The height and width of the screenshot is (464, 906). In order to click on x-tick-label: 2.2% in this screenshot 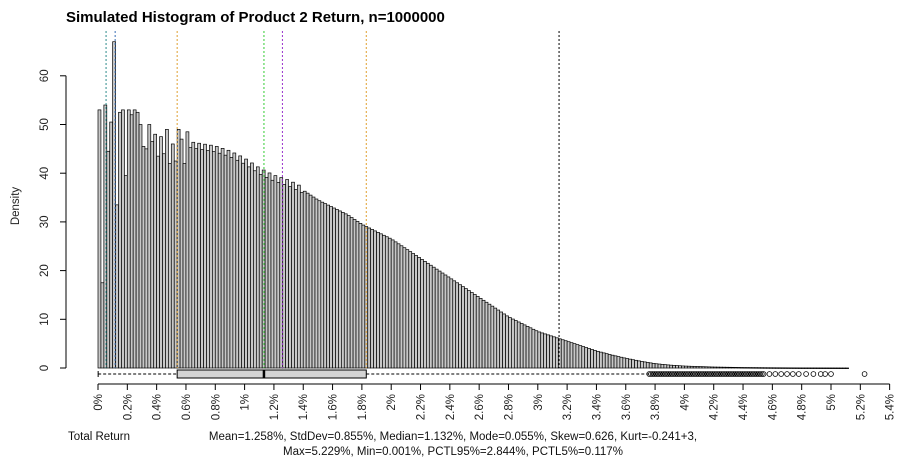, I will do `click(422, 407)`.